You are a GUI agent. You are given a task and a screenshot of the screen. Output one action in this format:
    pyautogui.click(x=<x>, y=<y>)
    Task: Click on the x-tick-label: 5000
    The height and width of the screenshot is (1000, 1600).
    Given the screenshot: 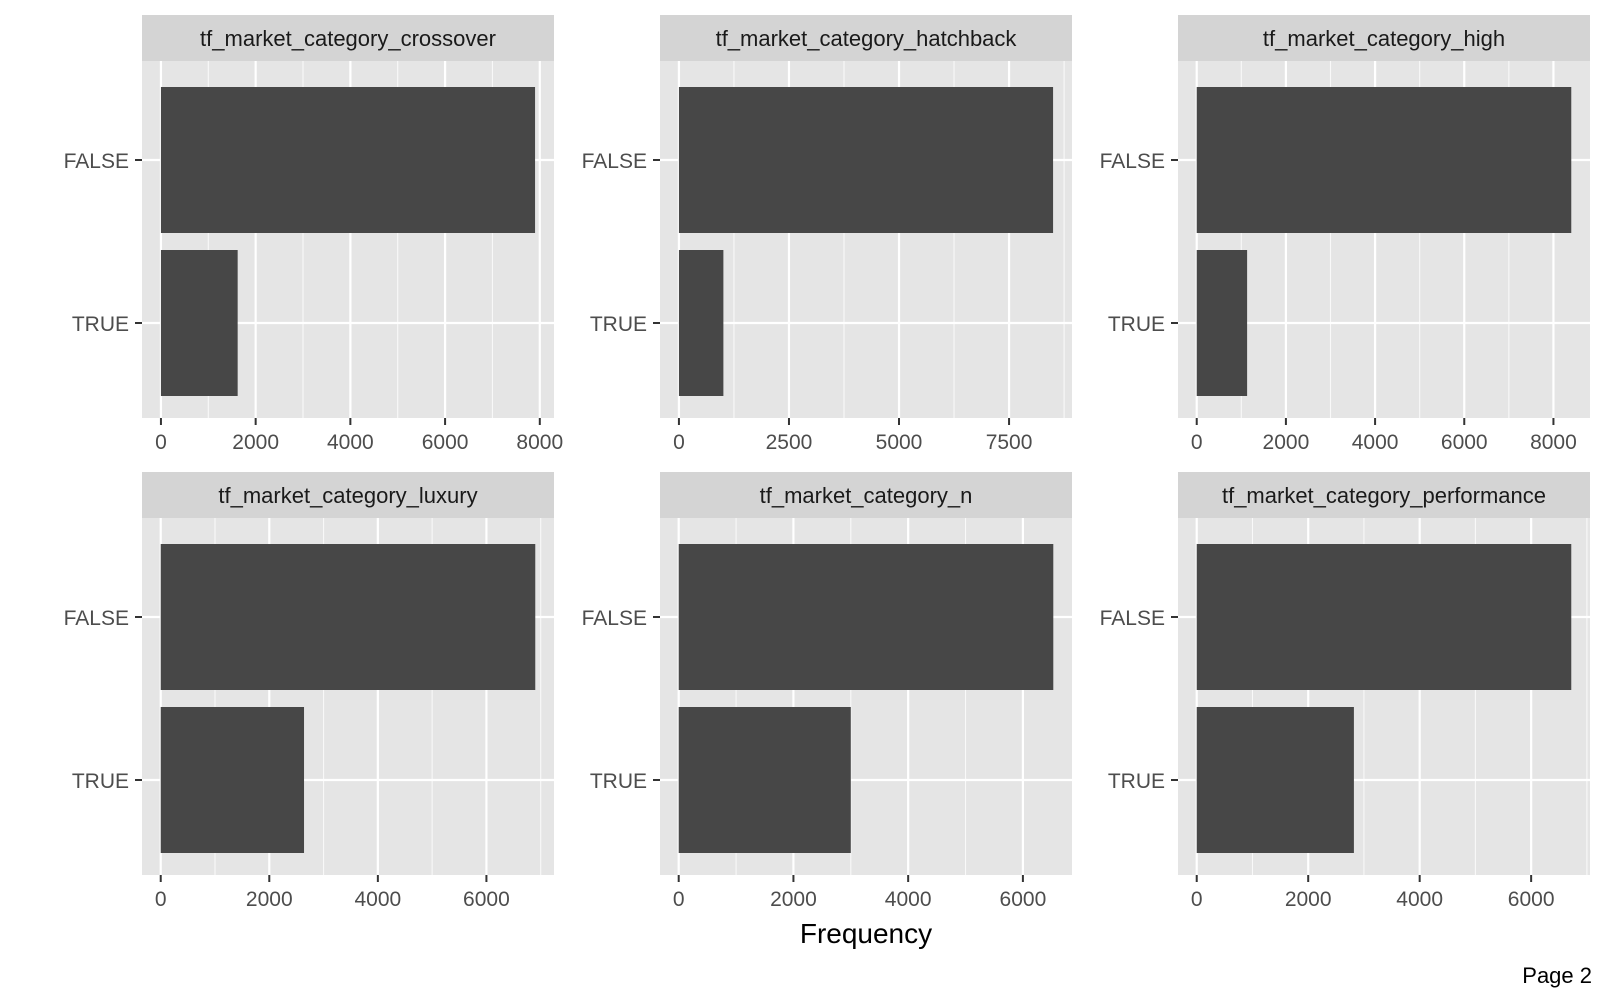 What is the action you would take?
    pyautogui.click(x=899, y=442)
    